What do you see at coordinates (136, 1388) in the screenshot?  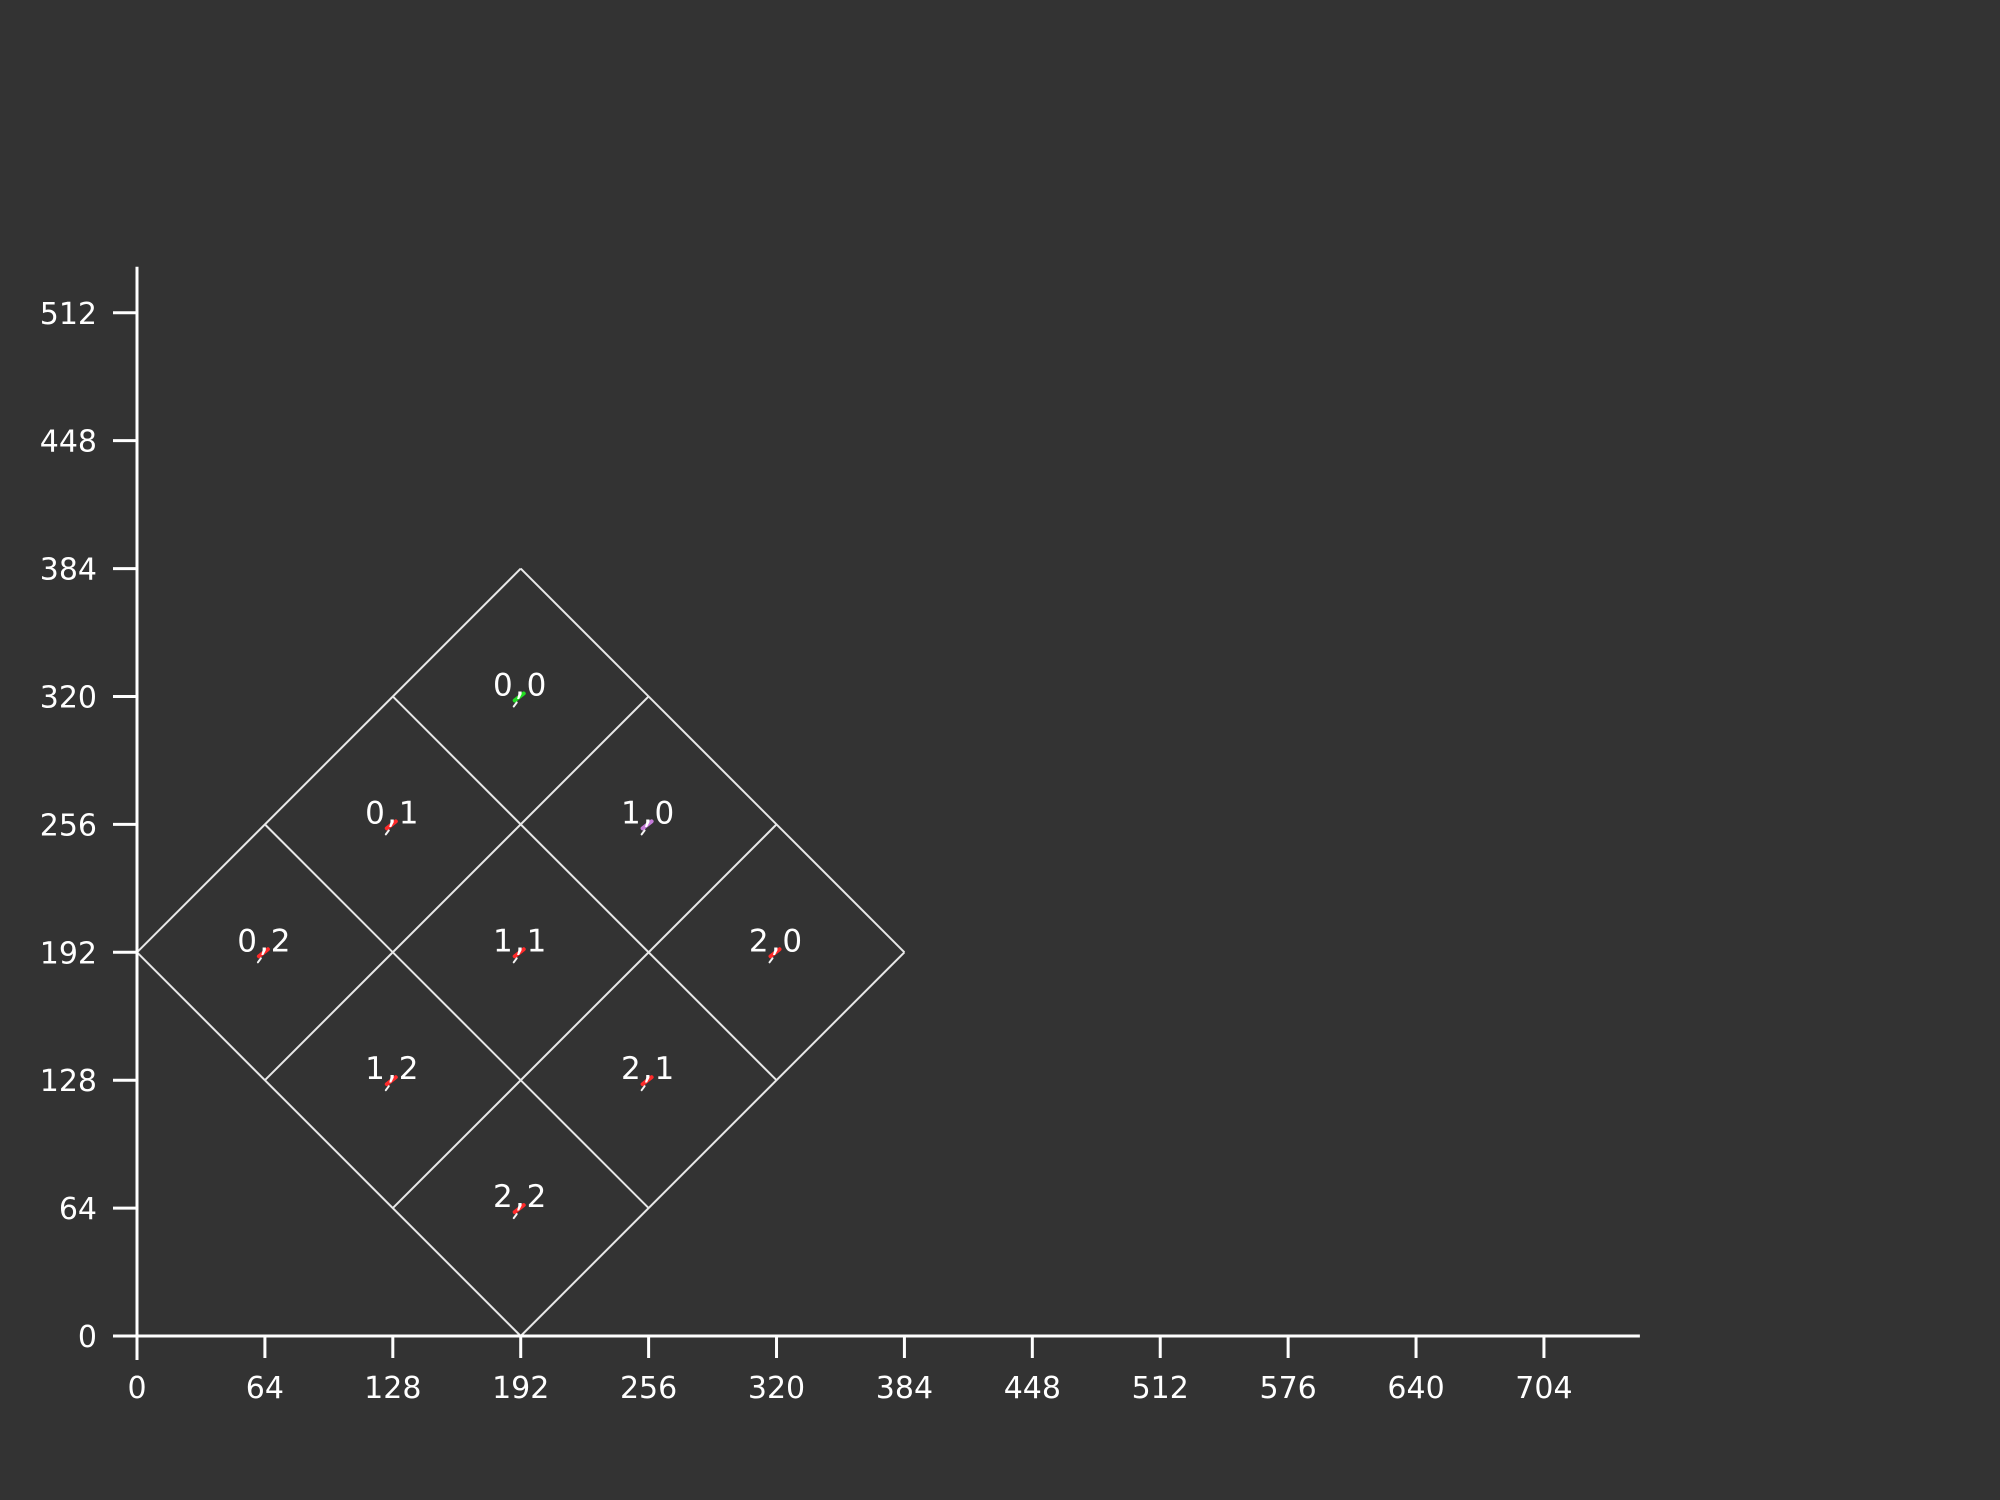 I see `x-tick-label: 0` at bounding box center [136, 1388].